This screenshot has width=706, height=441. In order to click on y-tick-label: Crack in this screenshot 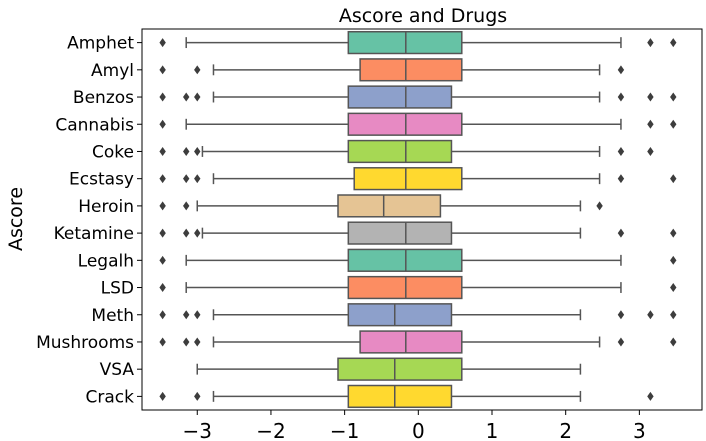, I will do `click(110, 397)`.